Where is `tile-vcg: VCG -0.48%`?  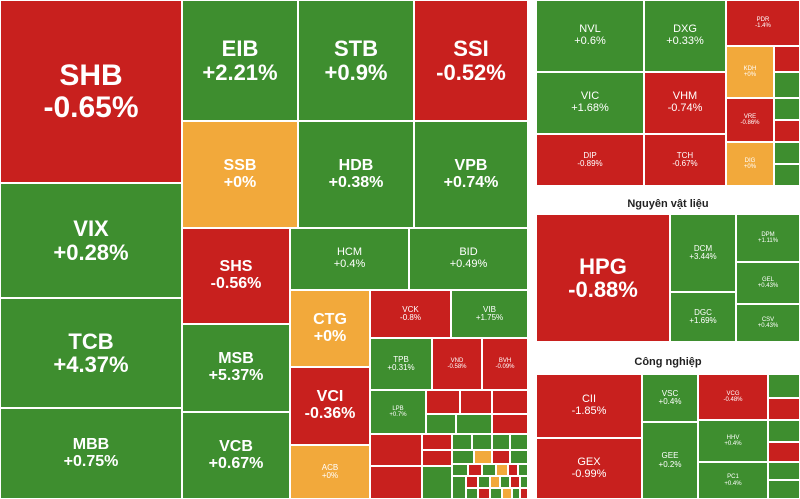 tile-vcg: VCG -0.48% is located at coordinates (733, 397).